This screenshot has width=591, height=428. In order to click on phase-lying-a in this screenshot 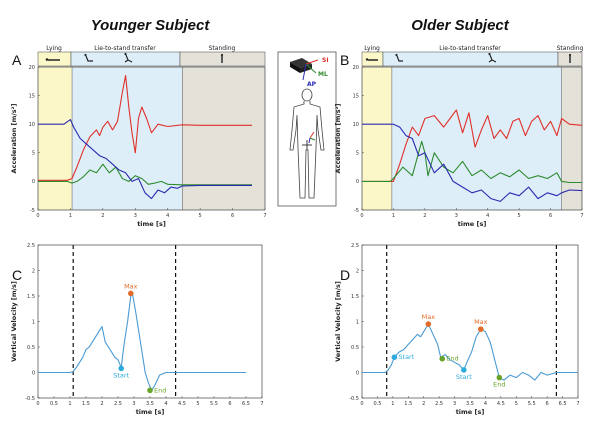, I will do `click(54, 59)`.